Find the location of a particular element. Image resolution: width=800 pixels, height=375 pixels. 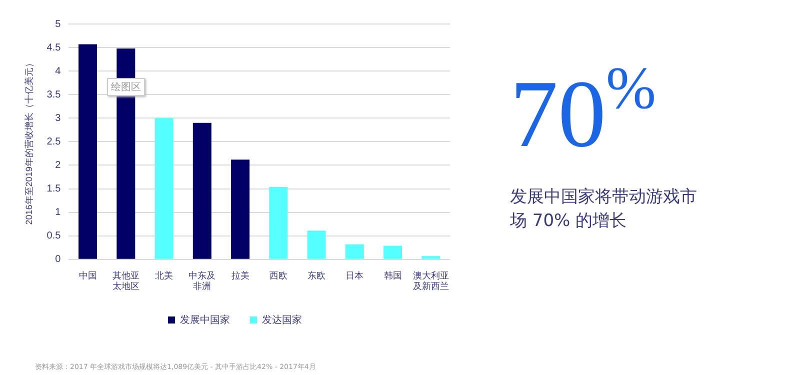

y-tick-label: 2 is located at coordinates (58, 165).